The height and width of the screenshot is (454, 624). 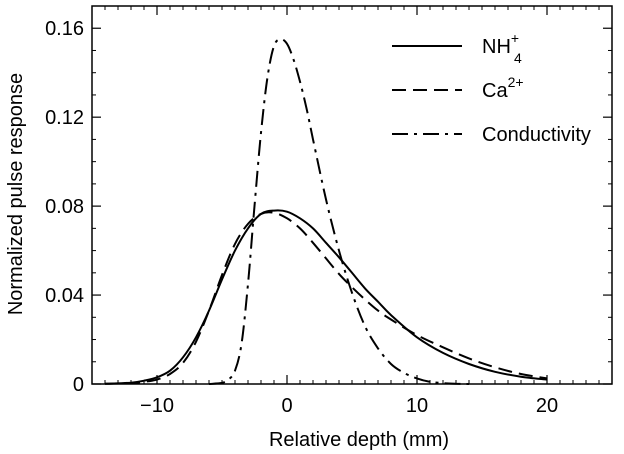 What do you see at coordinates (518, 58) in the screenshot?
I see `legend-label-subscript: 4` at bounding box center [518, 58].